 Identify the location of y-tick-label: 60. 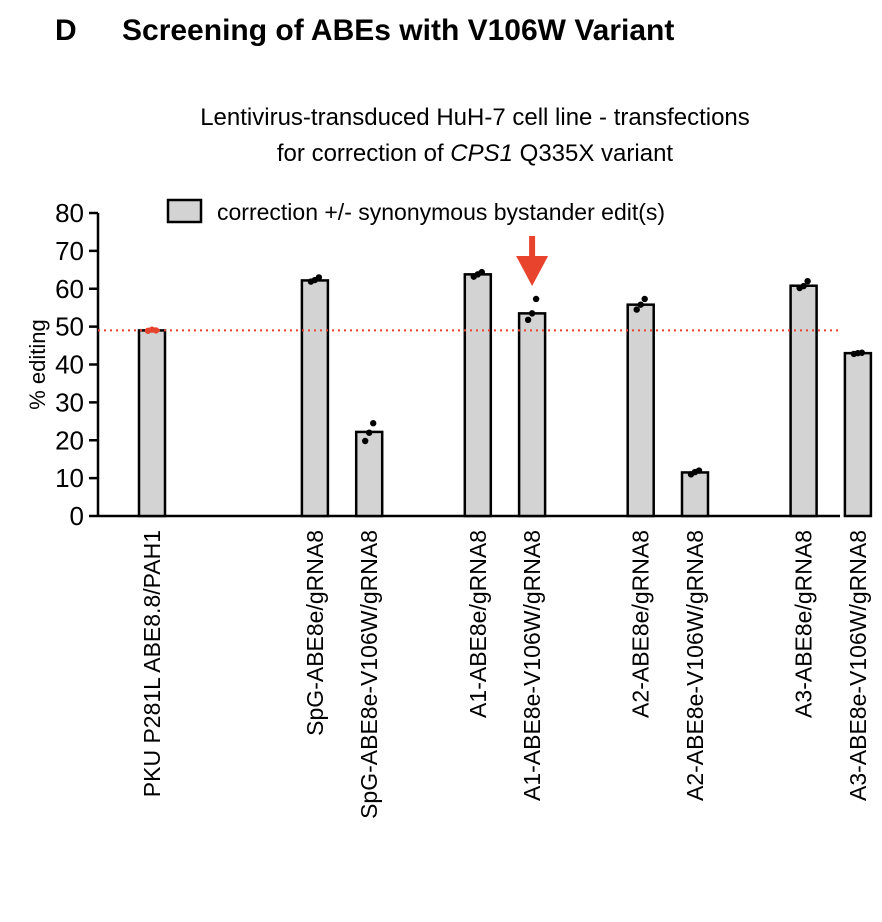
(69, 289).